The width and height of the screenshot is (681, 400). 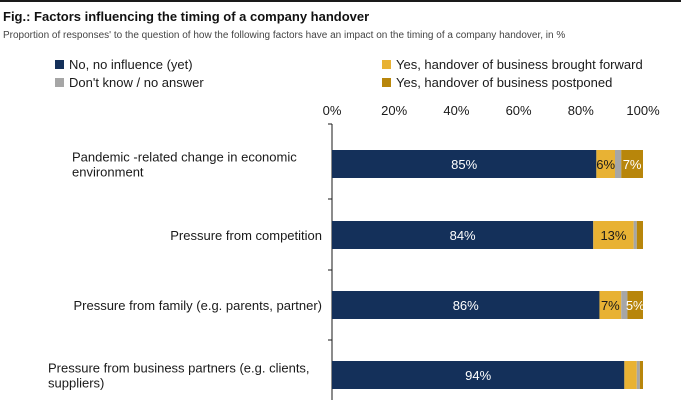 What do you see at coordinates (386, 64) in the screenshot?
I see `legend-swatch-brought-forward` at bounding box center [386, 64].